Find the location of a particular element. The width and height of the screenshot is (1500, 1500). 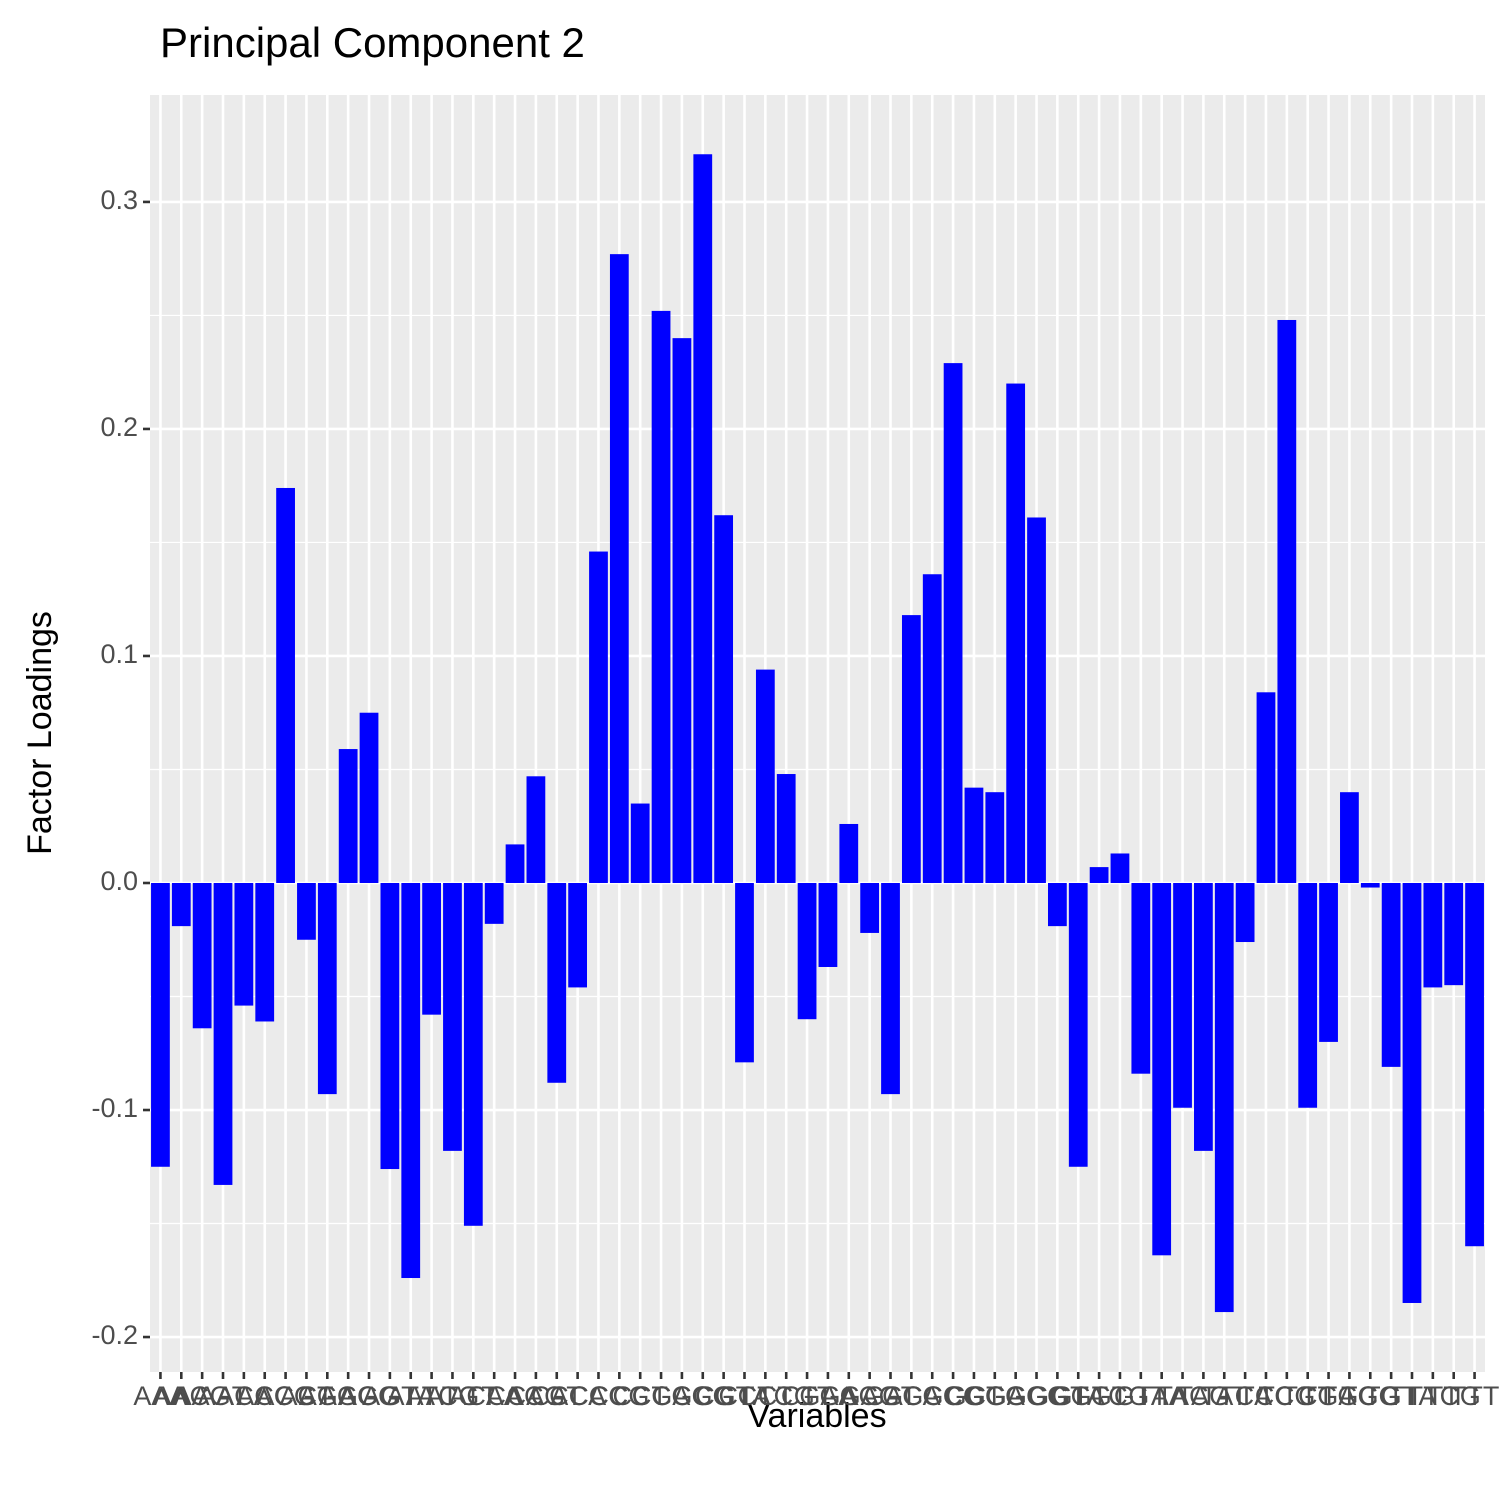

x-tick-label: ATA is located at coordinates (410, 1396).